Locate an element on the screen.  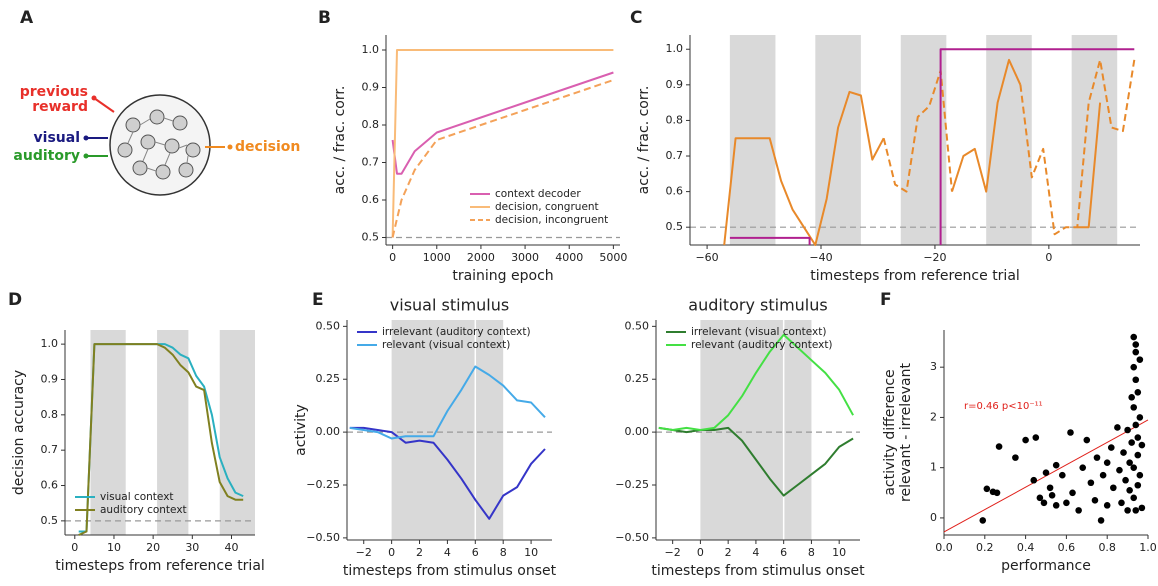
y-tick-label: 1.0 is located at coordinates (50, 343).